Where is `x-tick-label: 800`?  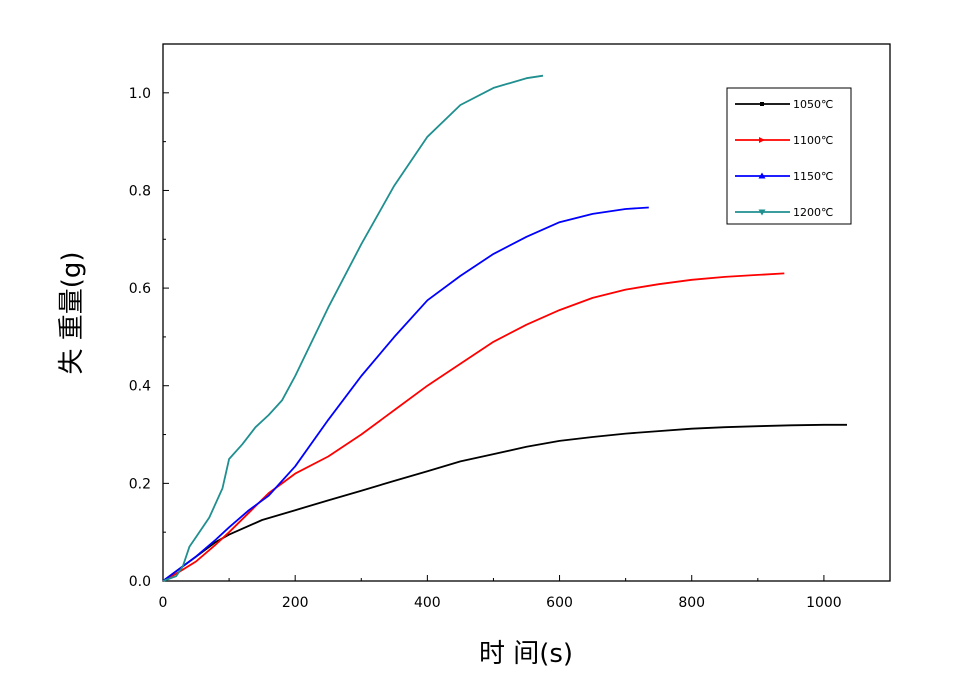
x-tick-label: 800 is located at coordinates (691, 603).